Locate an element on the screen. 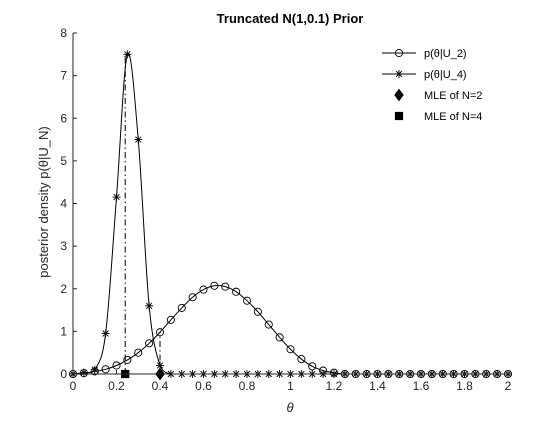  y-tick-label-5: 5 is located at coordinates (63, 161).